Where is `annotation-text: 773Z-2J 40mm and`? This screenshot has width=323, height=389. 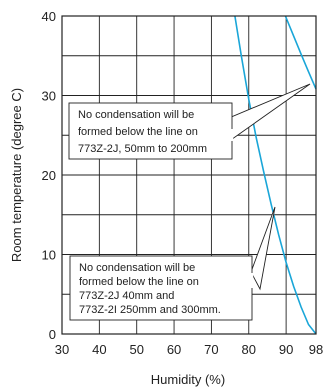 annotation-text: 773Z-2J 40mm and is located at coordinates (126, 296).